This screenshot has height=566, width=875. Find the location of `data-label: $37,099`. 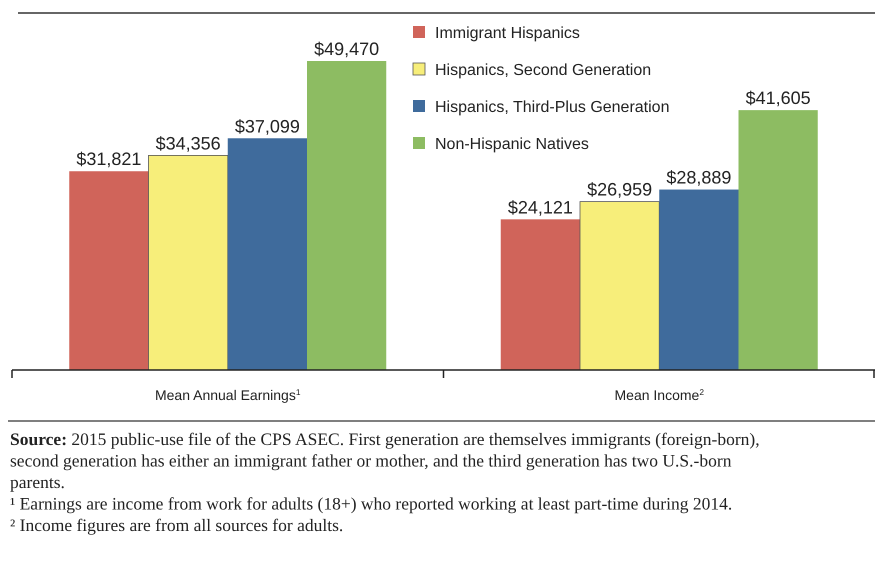

data-label: $37,099 is located at coordinates (267, 126).